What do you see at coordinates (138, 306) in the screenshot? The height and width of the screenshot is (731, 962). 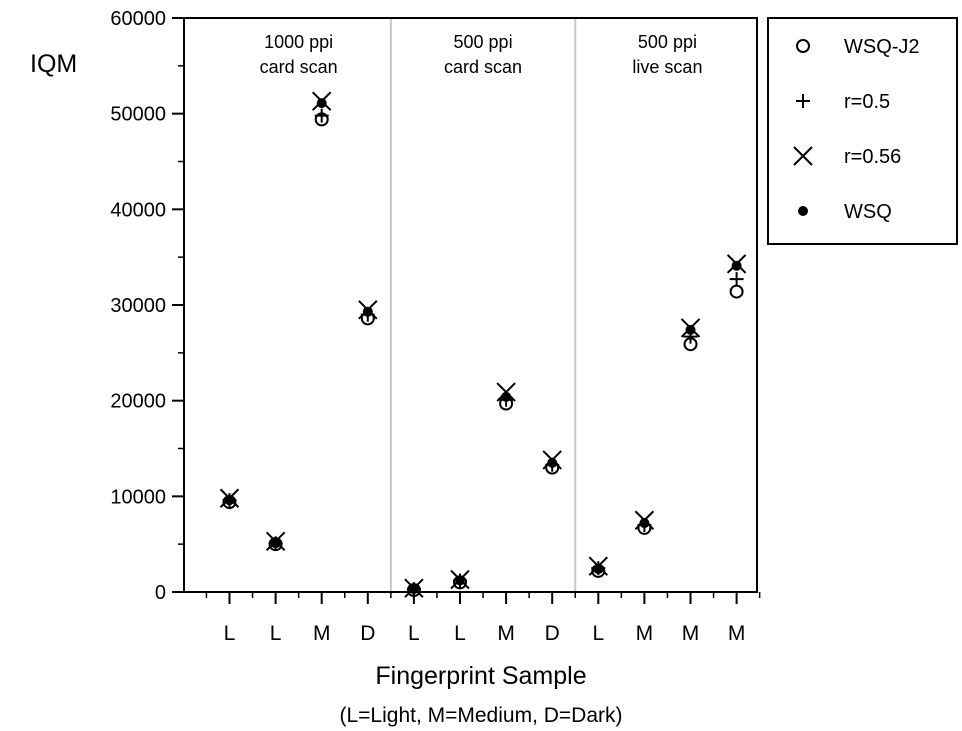 I see `y-tick-label: 30000` at bounding box center [138, 306].